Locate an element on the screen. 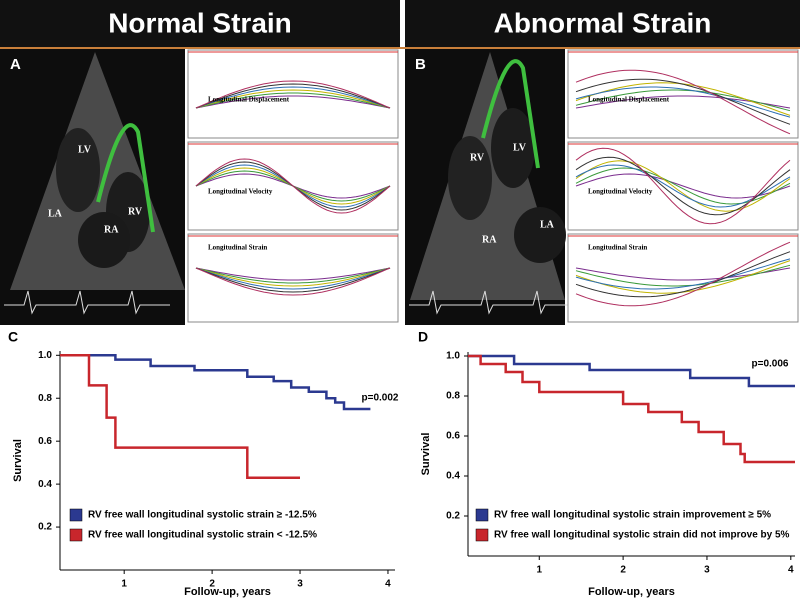 The width and height of the screenshot is (800, 600). panel-label: C is located at coordinates (13, 337).